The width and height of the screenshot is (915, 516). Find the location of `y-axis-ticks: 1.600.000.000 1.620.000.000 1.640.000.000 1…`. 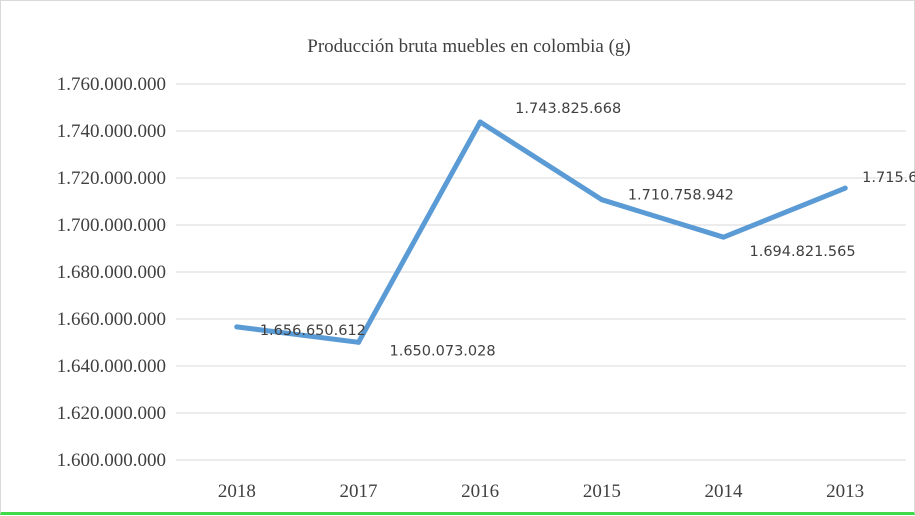

y-axis-ticks: 1.600.000.000 1.620.000.000 1.640.000.000 1… is located at coordinates (111, 272).